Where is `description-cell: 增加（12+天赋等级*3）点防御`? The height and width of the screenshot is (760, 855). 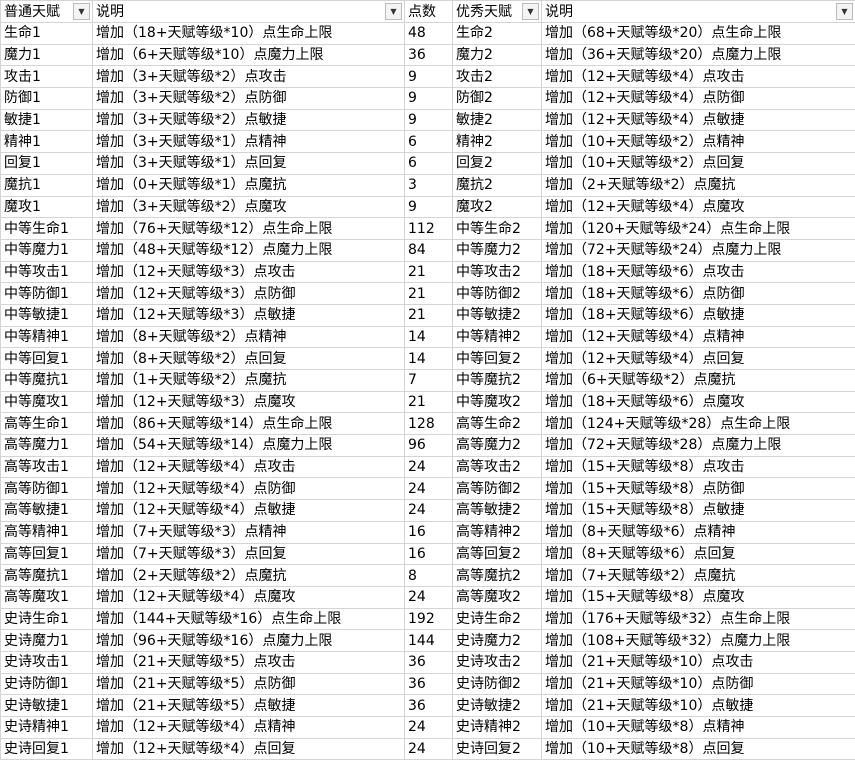
description-cell: 增加（12+天赋等级*3）点防御 is located at coordinates (248, 293).